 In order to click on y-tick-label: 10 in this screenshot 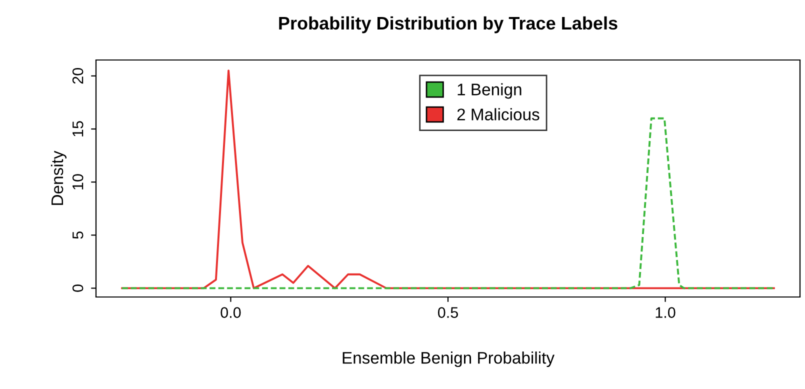, I will do `click(78, 182)`.